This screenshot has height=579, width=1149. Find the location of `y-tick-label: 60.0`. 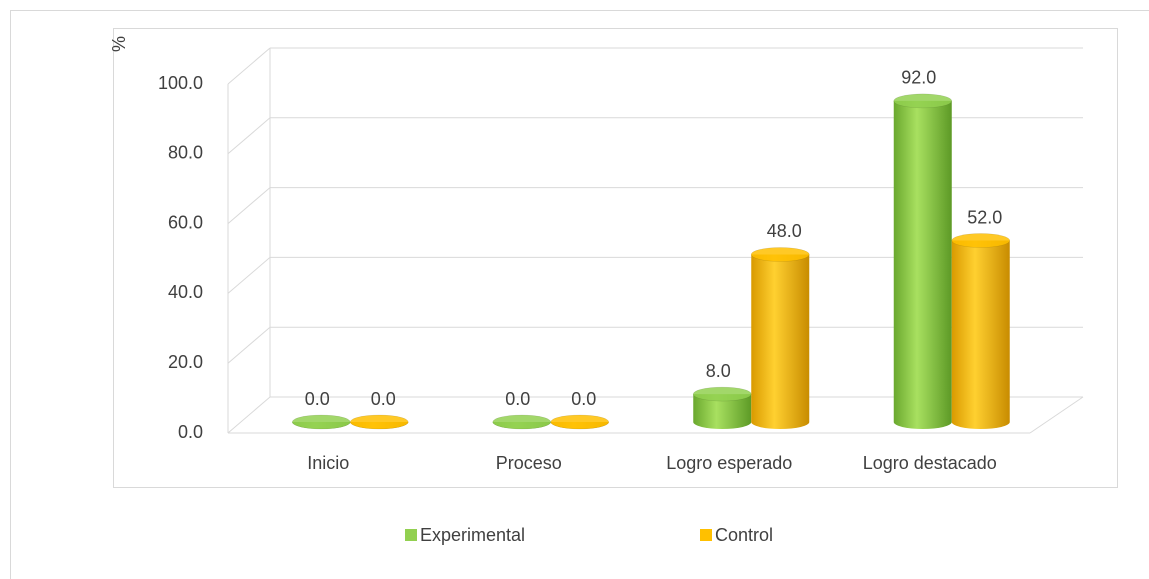

y-tick-label: 60.0 is located at coordinates (185, 222).